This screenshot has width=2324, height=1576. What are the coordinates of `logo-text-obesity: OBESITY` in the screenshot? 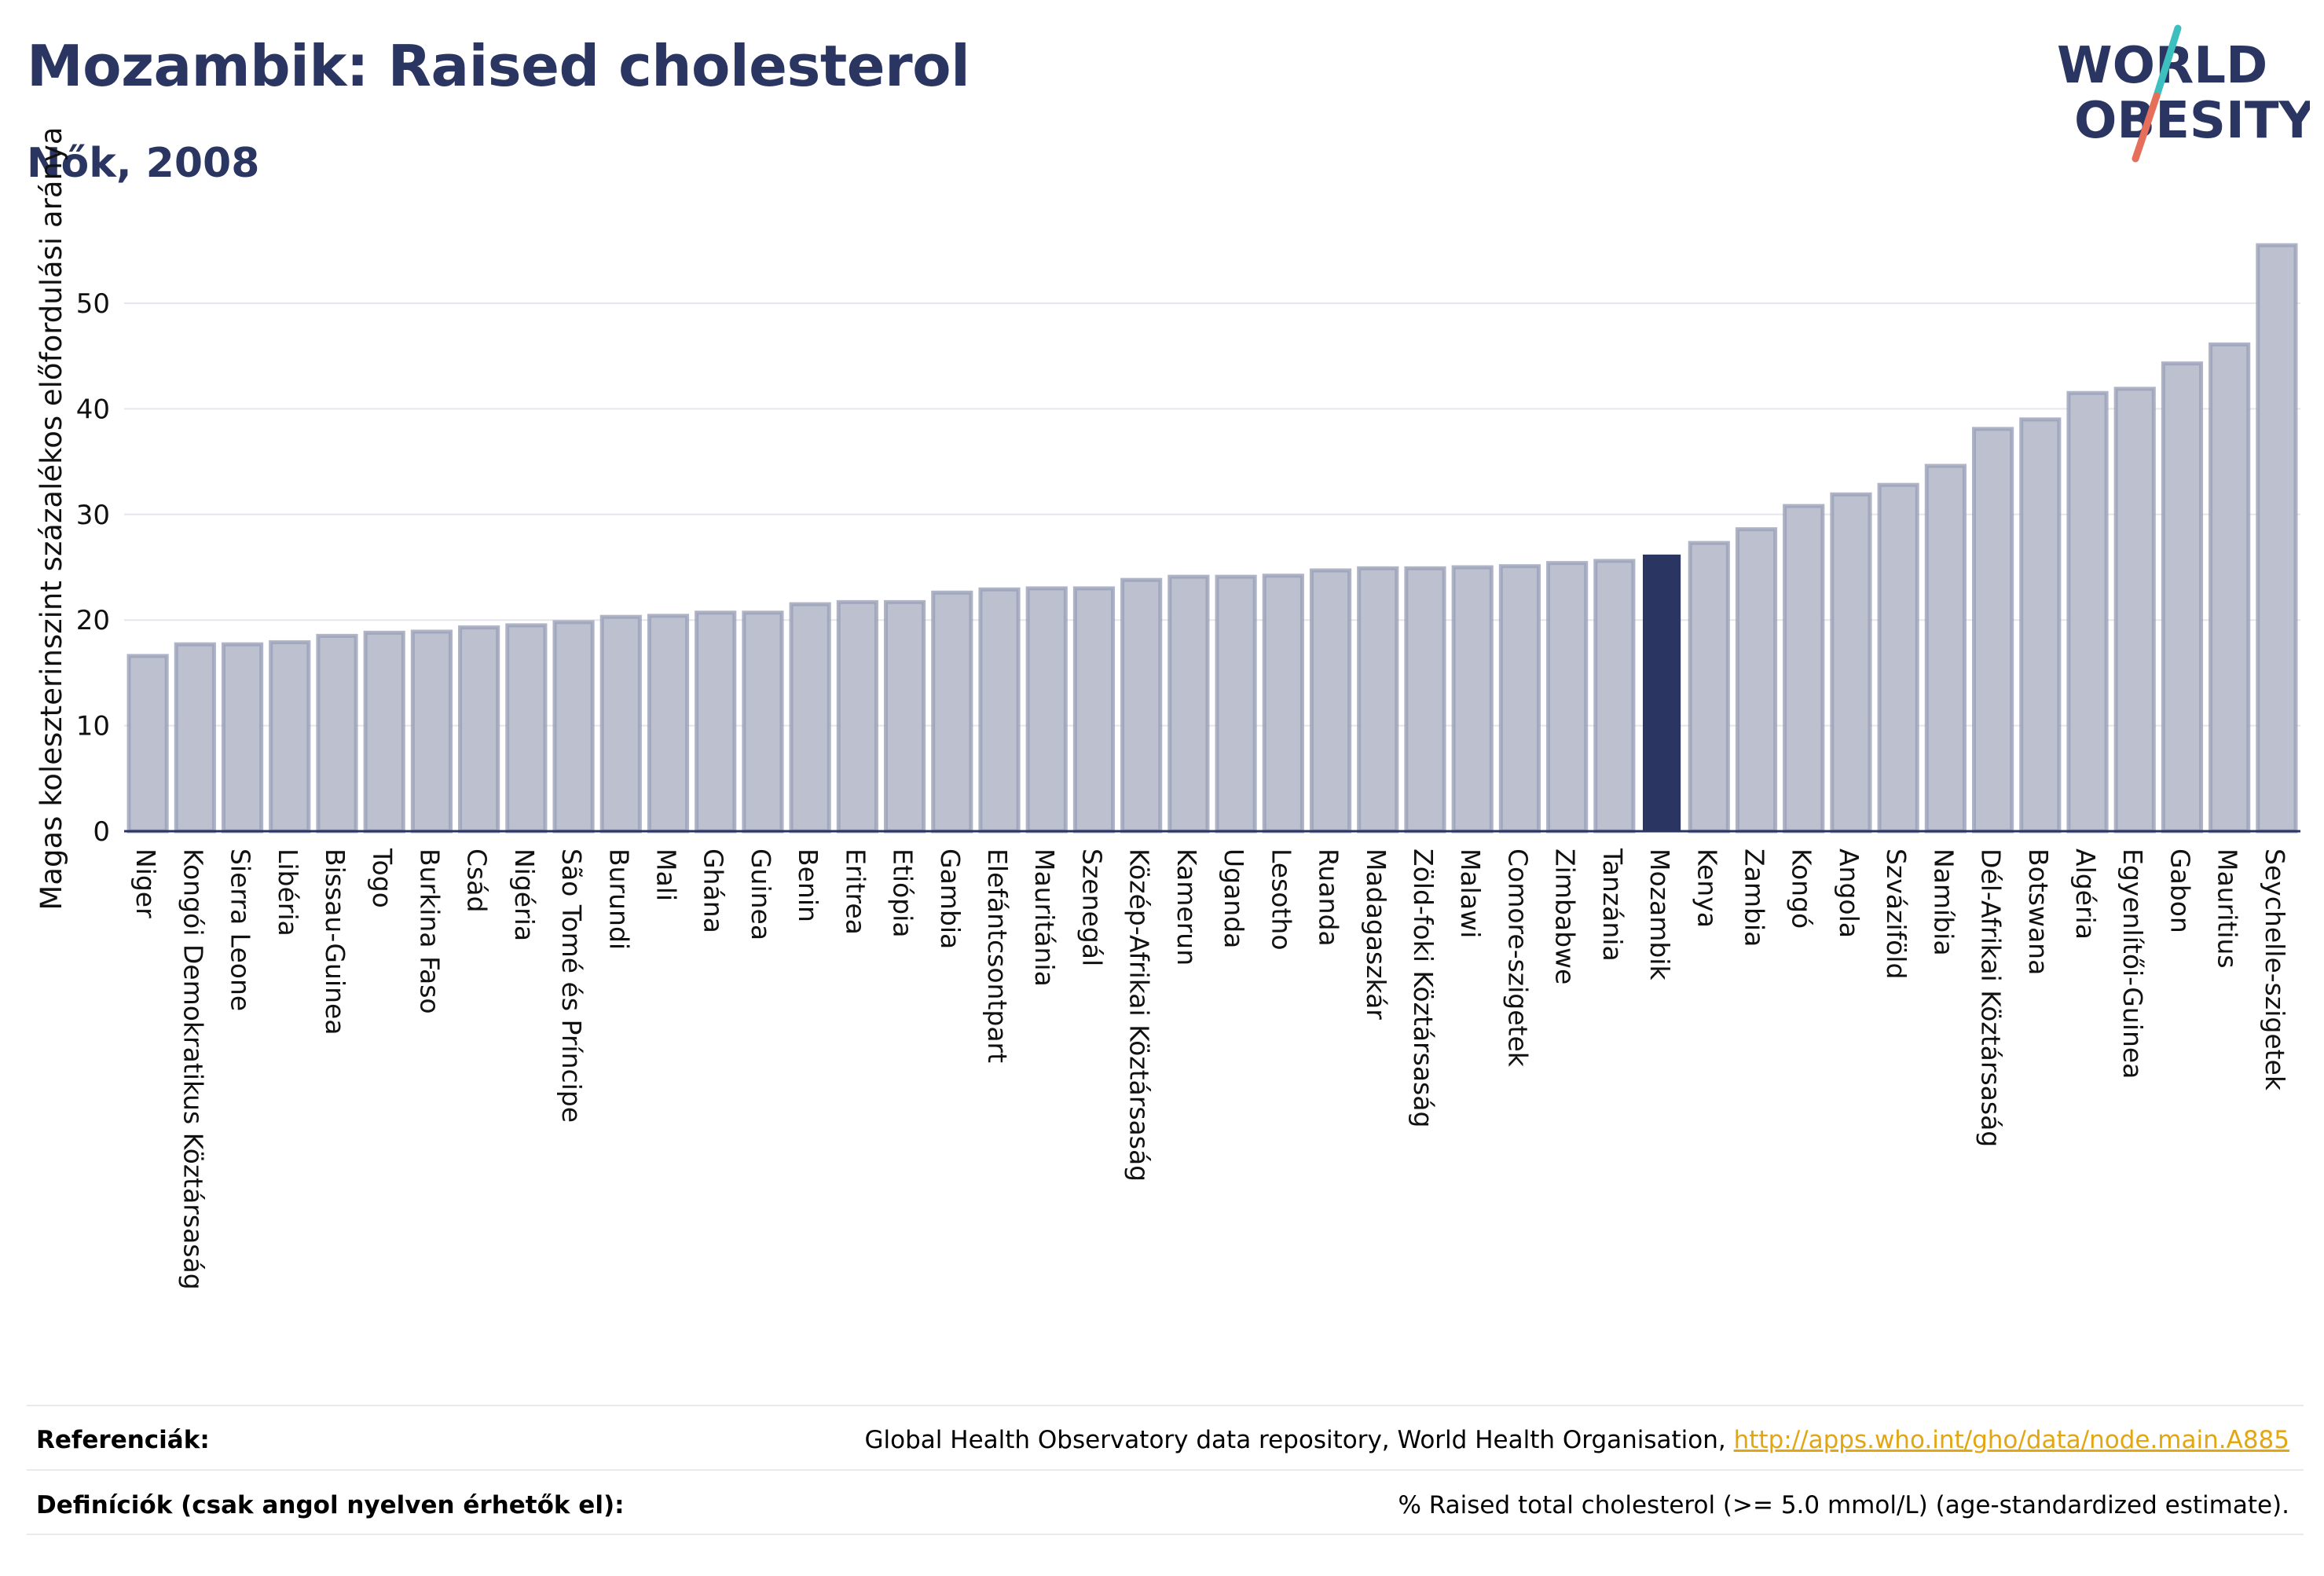 It's located at (2192, 121).